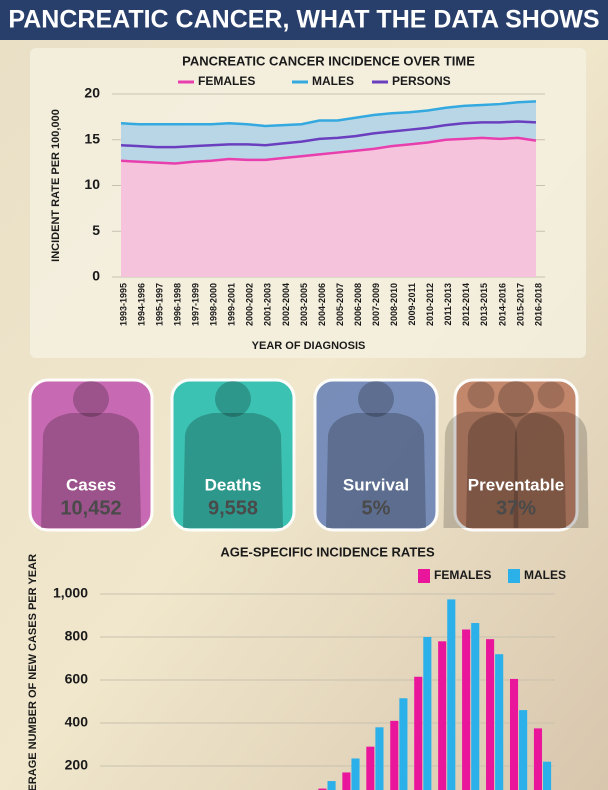 The height and width of the screenshot is (790, 608). I want to click on stat-value: 5%, so click(376, 508).